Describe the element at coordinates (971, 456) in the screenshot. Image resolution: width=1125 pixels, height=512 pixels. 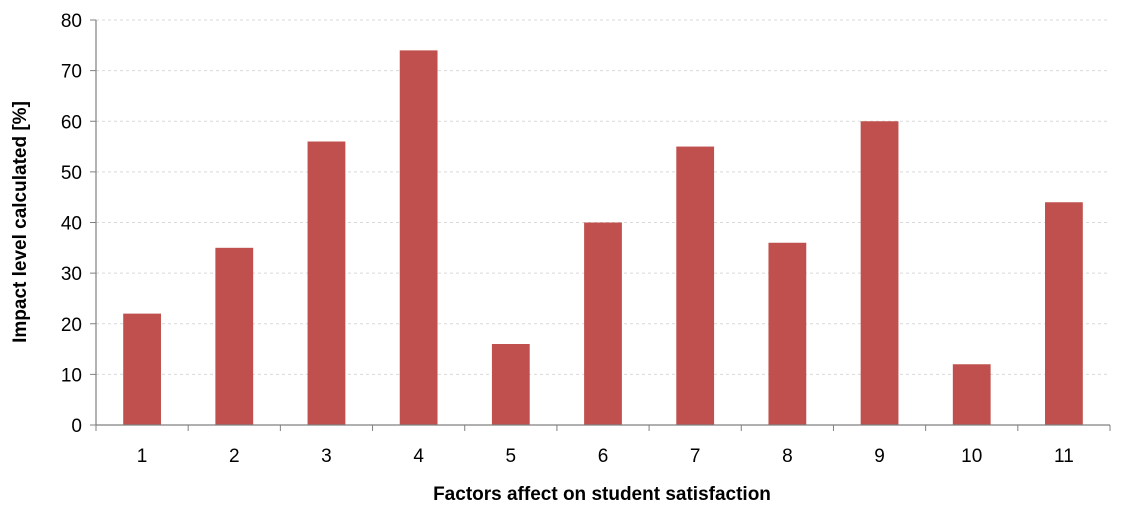
I see `x-tick-label: 10` at that location.